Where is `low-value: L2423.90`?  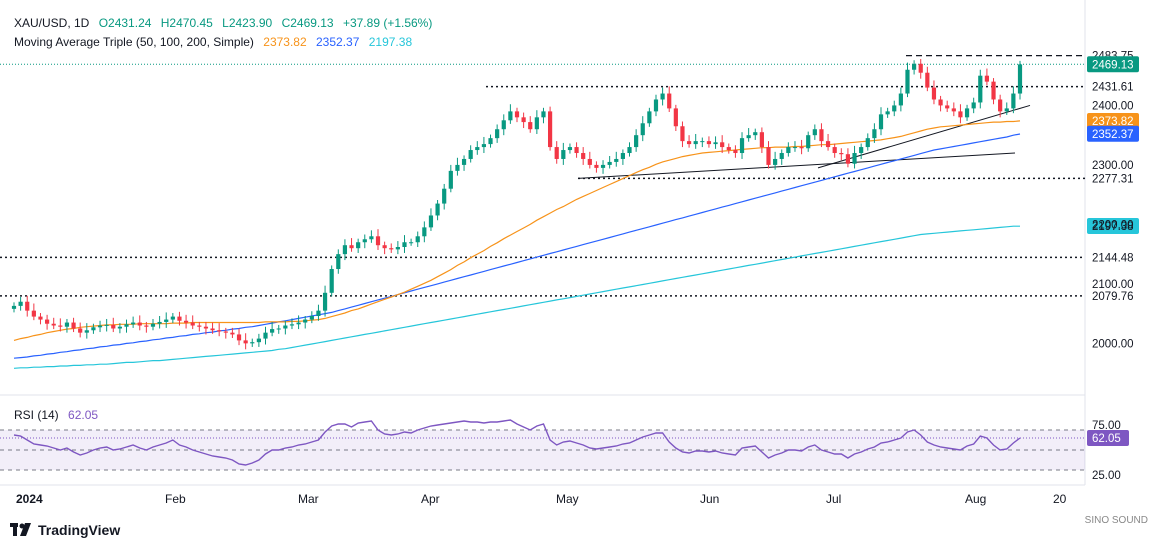 low-value: L2423.90 is located at coordinates (247, 23).